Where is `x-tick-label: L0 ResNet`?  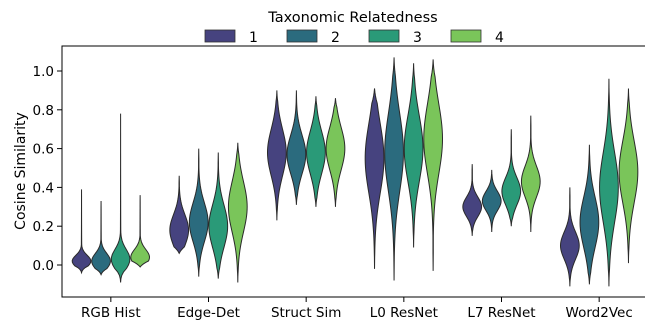
x-tick-label: L0 ResNet is located at coordinates (404, 312).